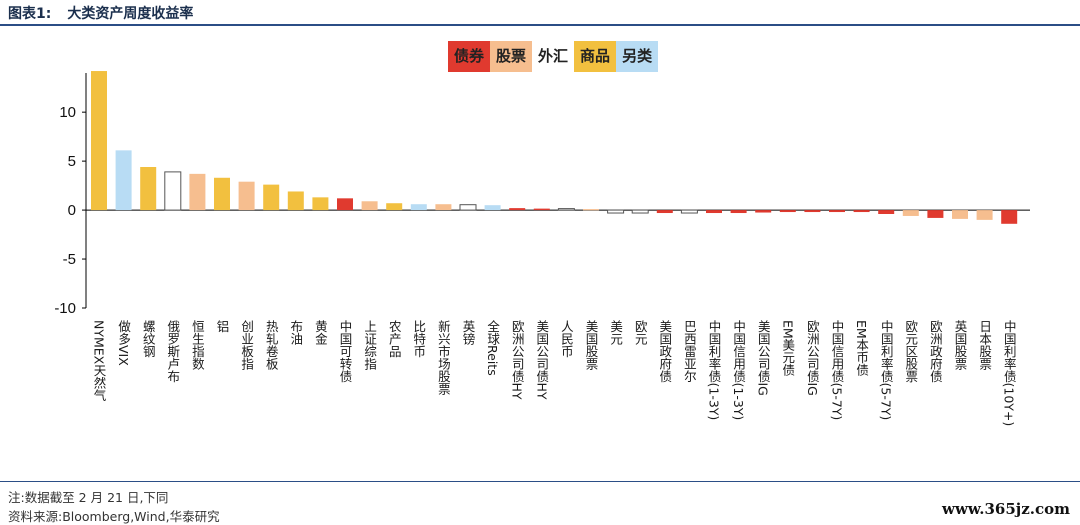  What do you see at coordinates (960, 345) in the screenshot?
I see `category-label: 英国股票` at bounding box center [960, 345].